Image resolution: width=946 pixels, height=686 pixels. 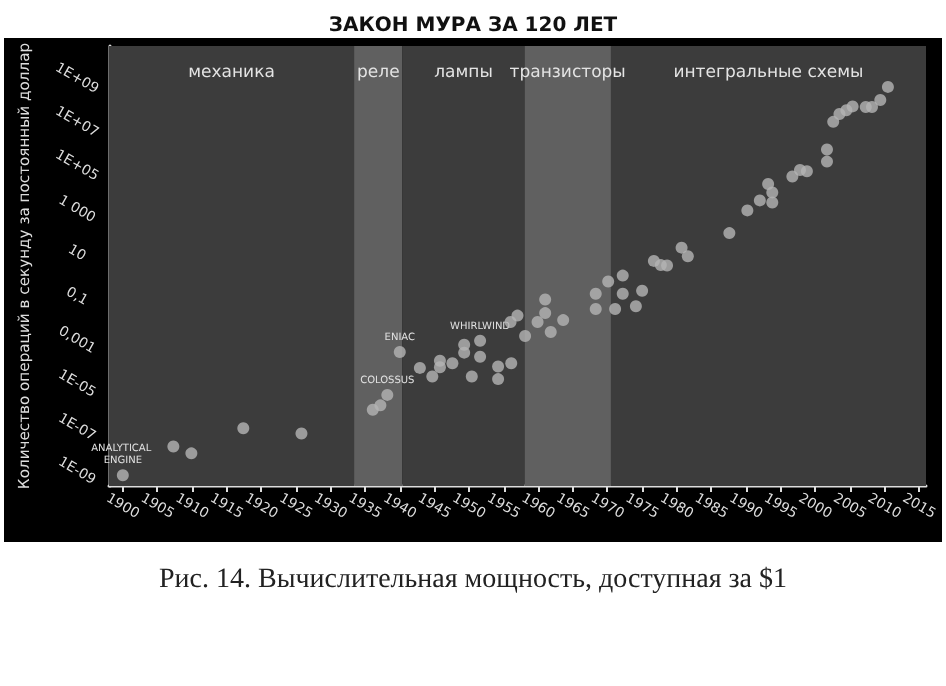 I want to click on text: Рис. 14. Вычислительная мощность, доступная за $1, so click(x=473, y=580).